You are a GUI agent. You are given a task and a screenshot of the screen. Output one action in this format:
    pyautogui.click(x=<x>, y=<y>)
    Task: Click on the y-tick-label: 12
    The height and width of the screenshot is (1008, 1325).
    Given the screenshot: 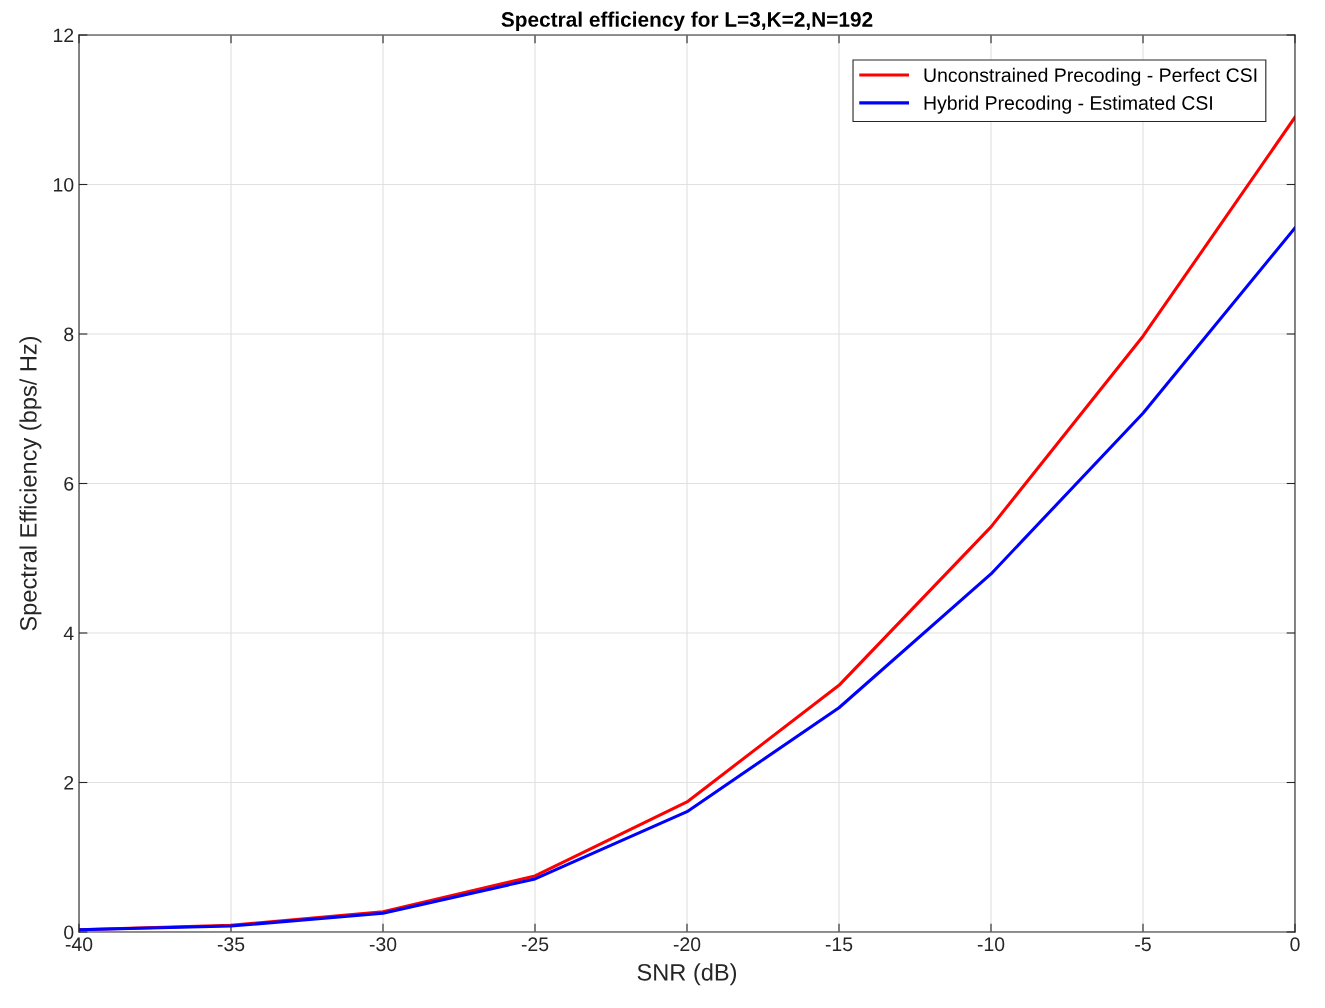 What is the action you would take?
    pyautogui.click(x=64, y=35)
    